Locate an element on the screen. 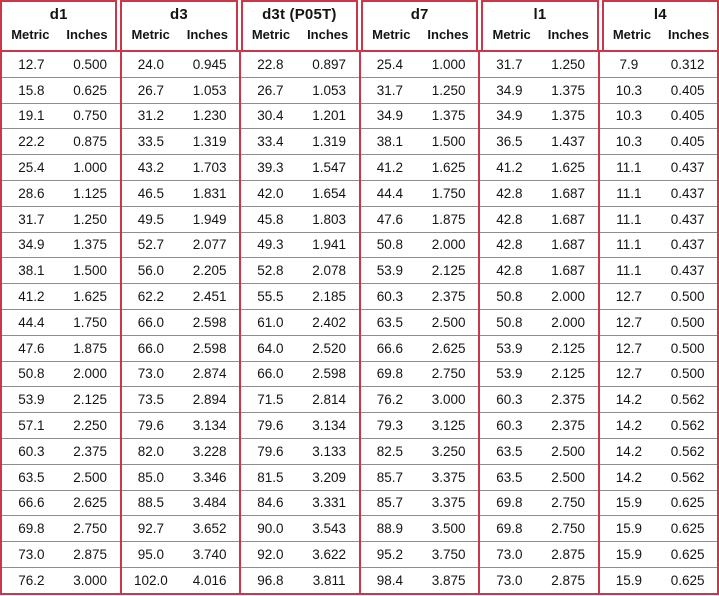  cell-d3-metric: 73.5 is located at coordinates (150, 399).